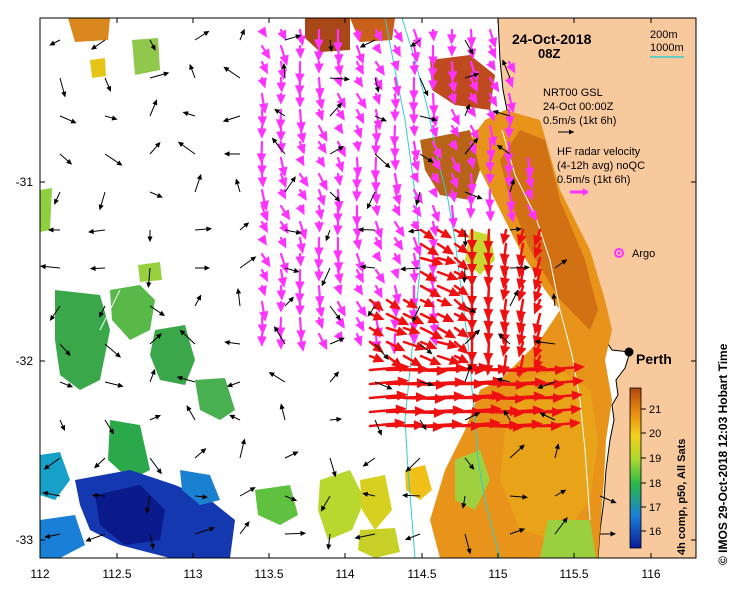 This screenshot has height=592, width=739. I want to click on nrt-legend-name: NRT00 GSL, so click(573, 93).